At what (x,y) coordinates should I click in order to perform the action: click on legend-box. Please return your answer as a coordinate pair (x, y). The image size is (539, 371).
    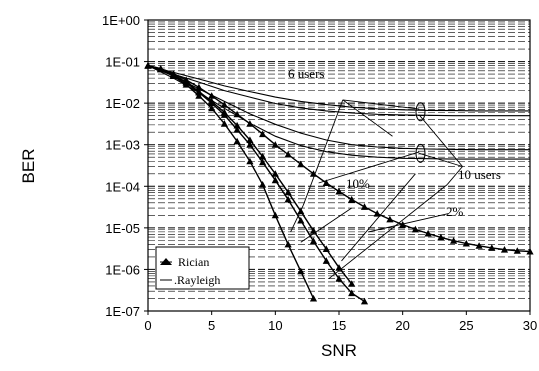
    Looking at the image, I should click on (202, 268).